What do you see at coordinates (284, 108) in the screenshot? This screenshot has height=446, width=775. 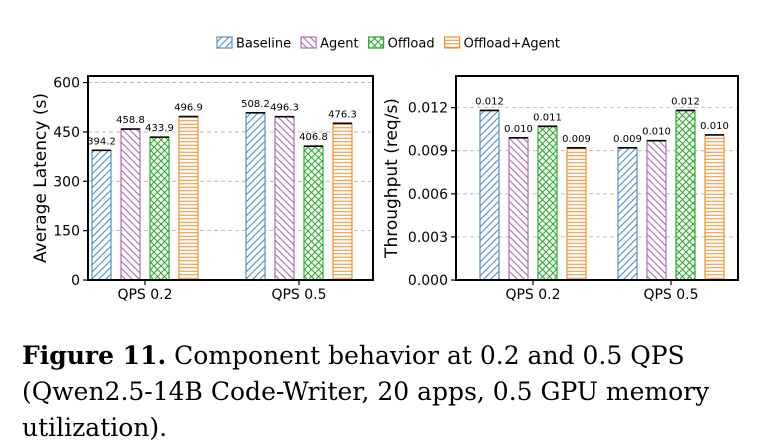 I see `data-label: 496.3` at bounding box center [284, 108].